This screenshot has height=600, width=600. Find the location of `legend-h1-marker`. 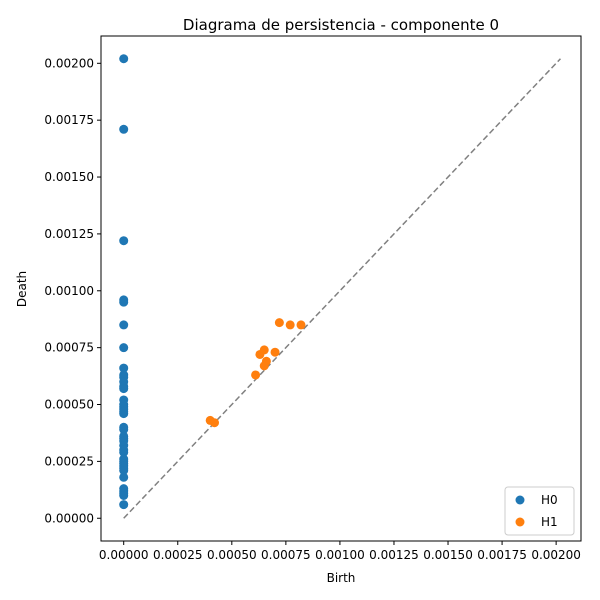

legend-h1-marker is located at coordinates (520, 522).